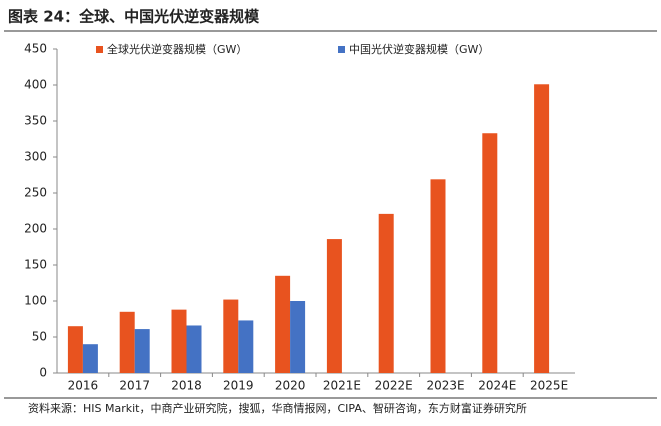  I want to click on legend-label: 中国光伏逆变器规模（GW）, so click(419, 49).